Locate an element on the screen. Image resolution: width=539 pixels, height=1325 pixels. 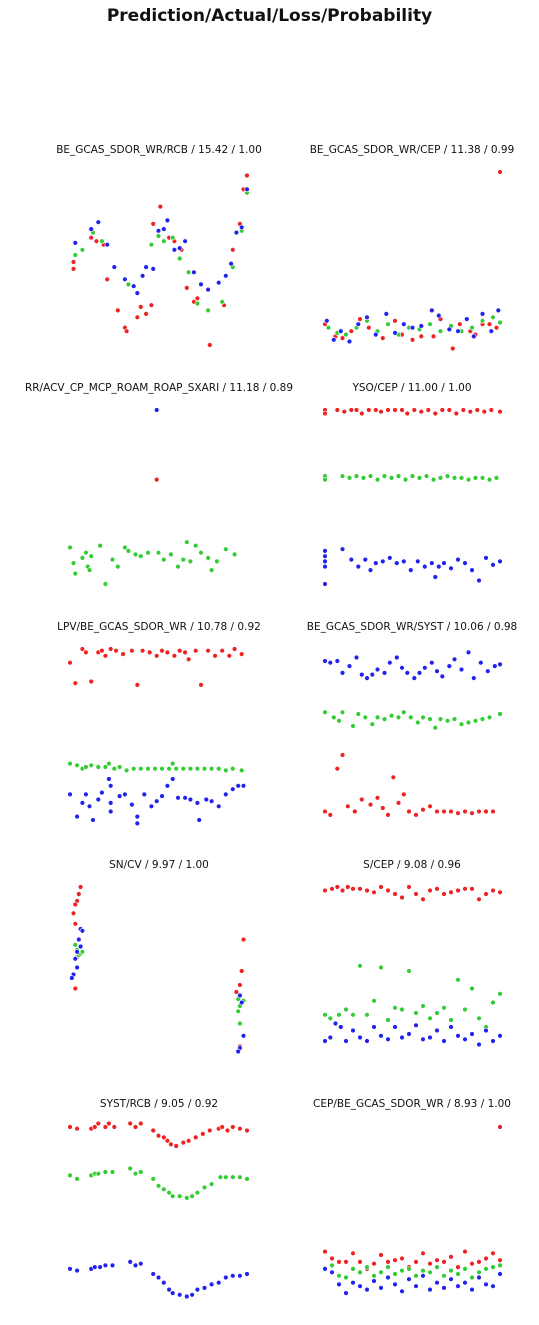
scatter-panel: YSO/CEP / 11.00 / 1.00 is located at coordinates (413, 484).